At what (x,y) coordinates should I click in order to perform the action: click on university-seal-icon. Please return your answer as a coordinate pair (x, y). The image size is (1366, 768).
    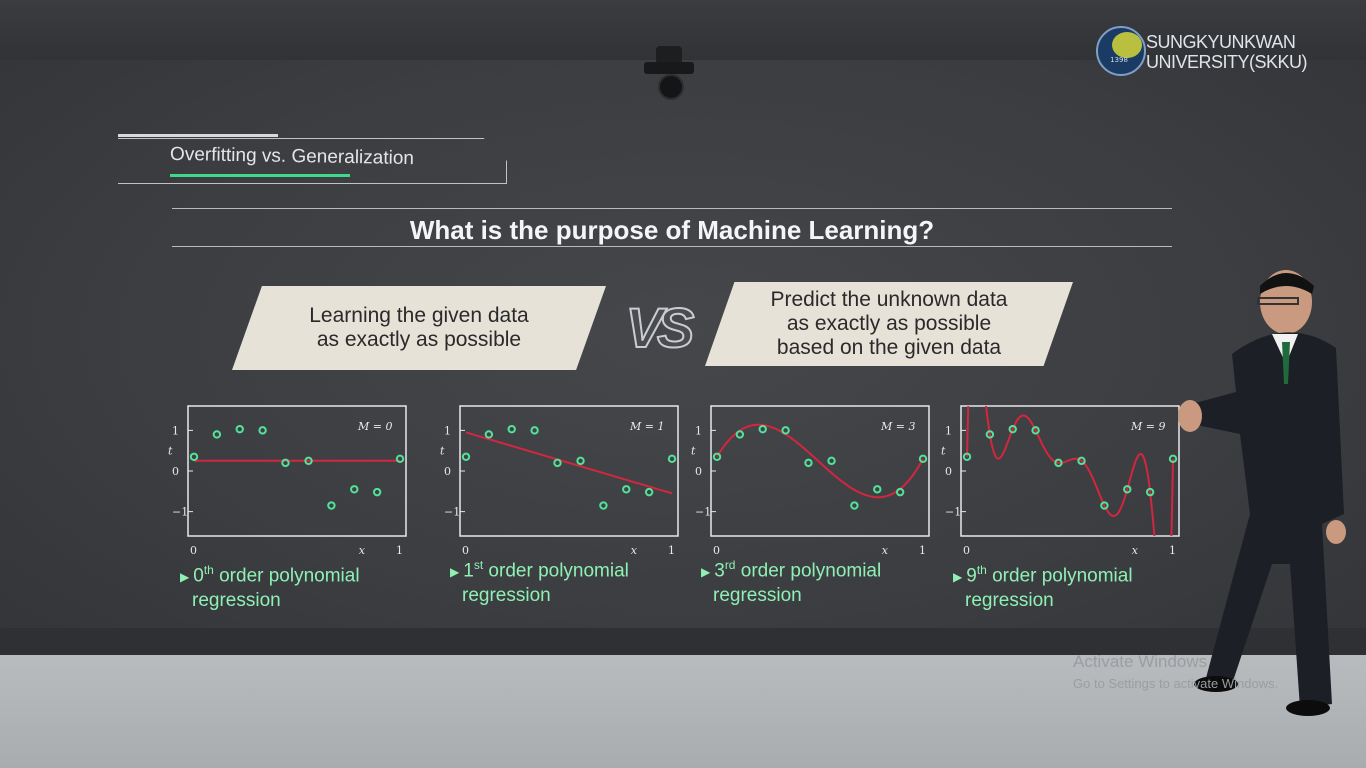
    Looking at the image, I should click on (1121, 51).